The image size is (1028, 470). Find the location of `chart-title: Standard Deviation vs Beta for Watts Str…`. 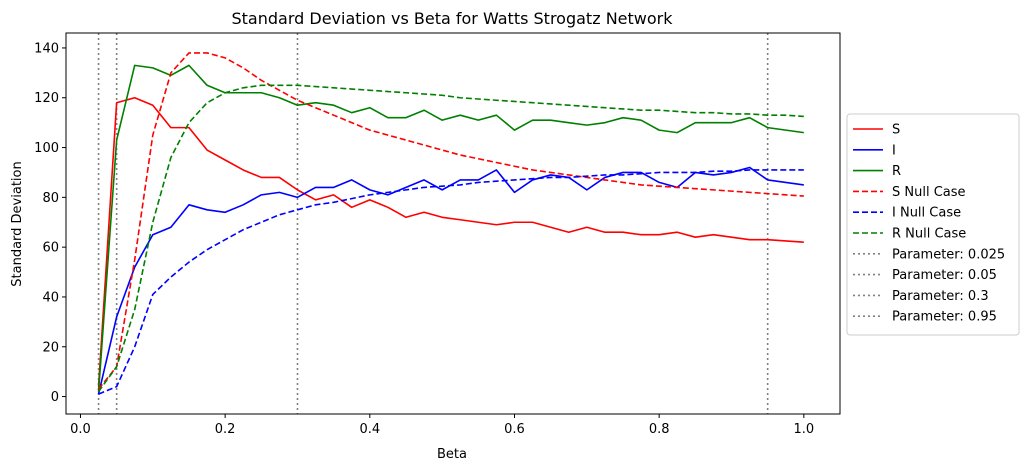

chart-title: Standard Deviation vs Beta for Watts Str… is located at coordinates (453, 18).